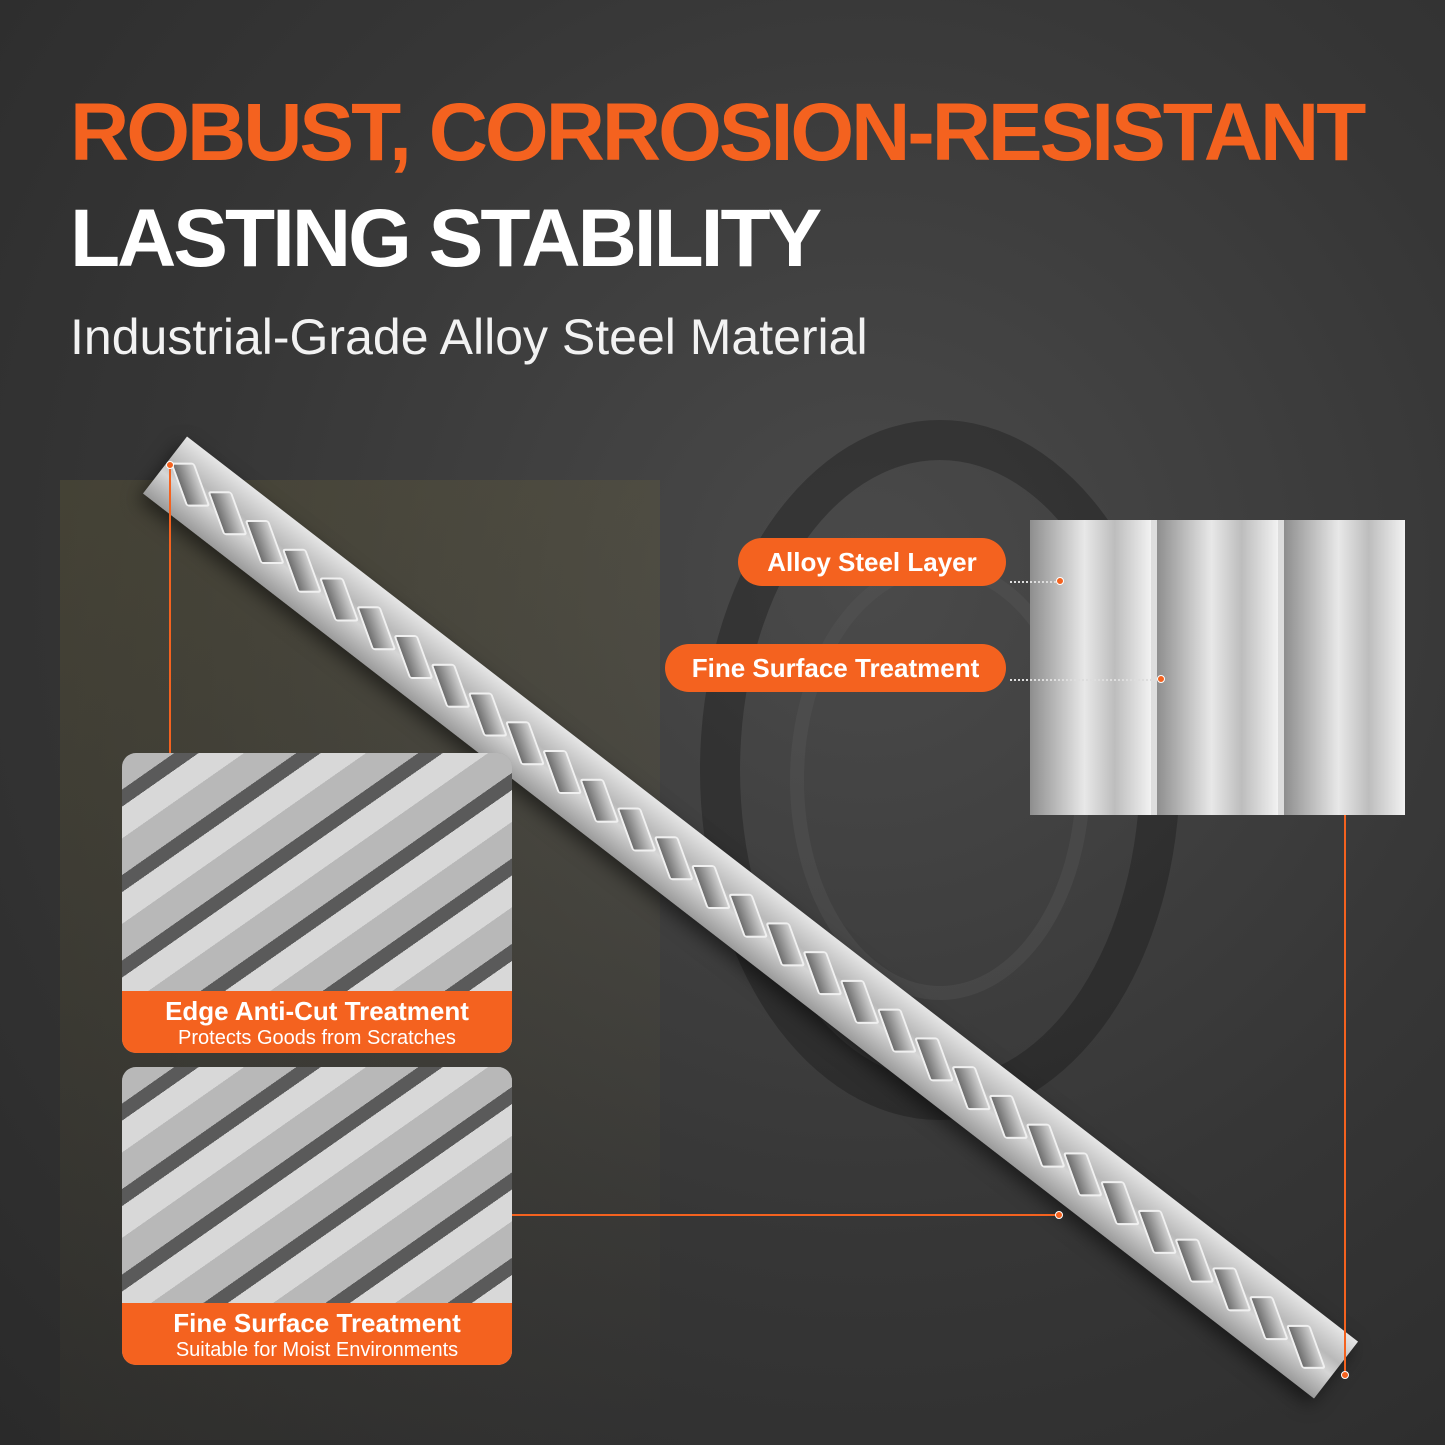 This screenshot has height=1445, width=1445. What do you see at coordinates (469, 337) in the screenshot?
I see `headline-subtitle: Industrial-Grade Alloy Steel Material` at bounding box center [469, 337].